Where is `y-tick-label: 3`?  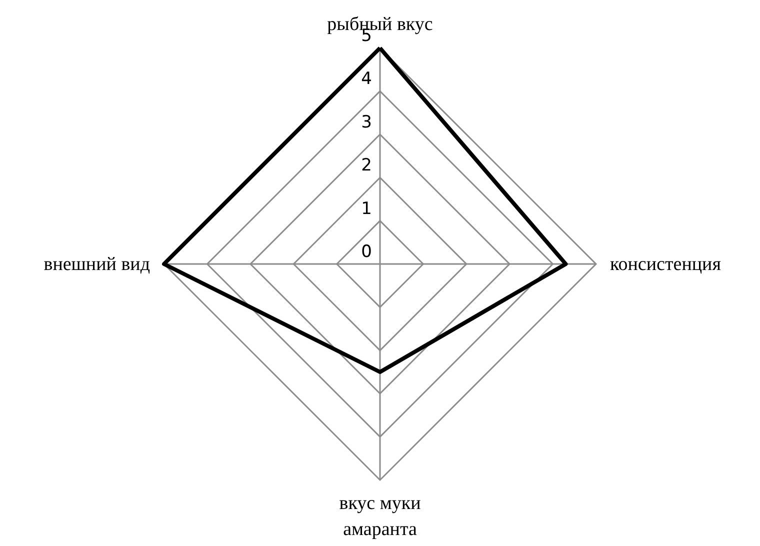
y-tick-label: 3 is located at coordinates (366, 122).